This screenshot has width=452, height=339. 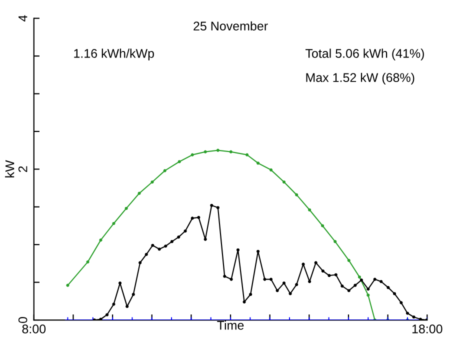 What do you see at coordinates (114, 54) in the screenshot?
I see `annotation: 1.16 kWh/kWp` at bounding box center [114, 54].